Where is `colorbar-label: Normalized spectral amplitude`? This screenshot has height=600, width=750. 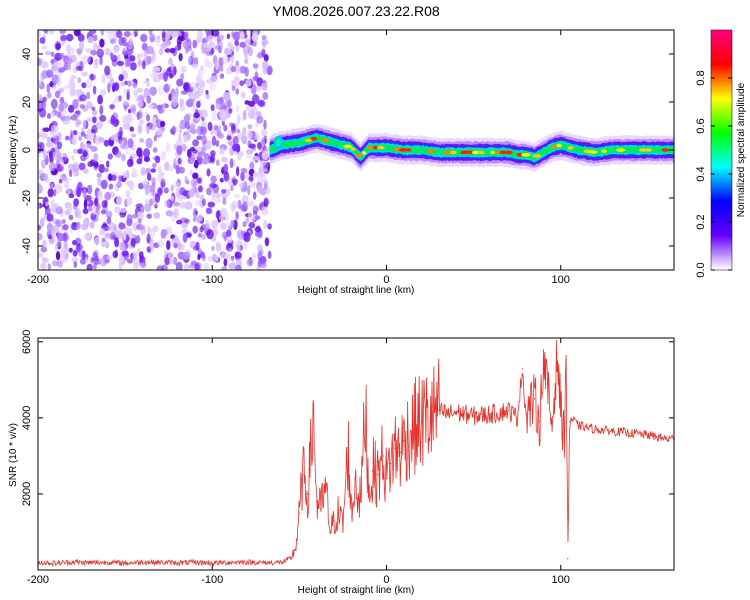
colorbar-label: Normalized spectral amplitude is located at coordinates (741, 149).